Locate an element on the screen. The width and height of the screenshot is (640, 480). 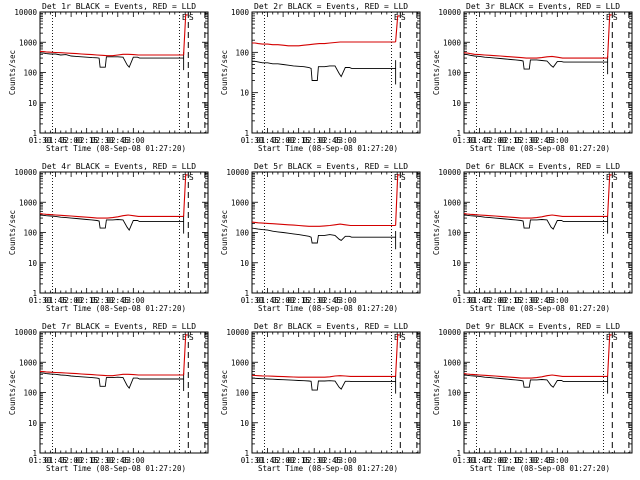
panel-title: Det 3r BLACK = Events, RED = LLD is located at coordinates (543, 6).